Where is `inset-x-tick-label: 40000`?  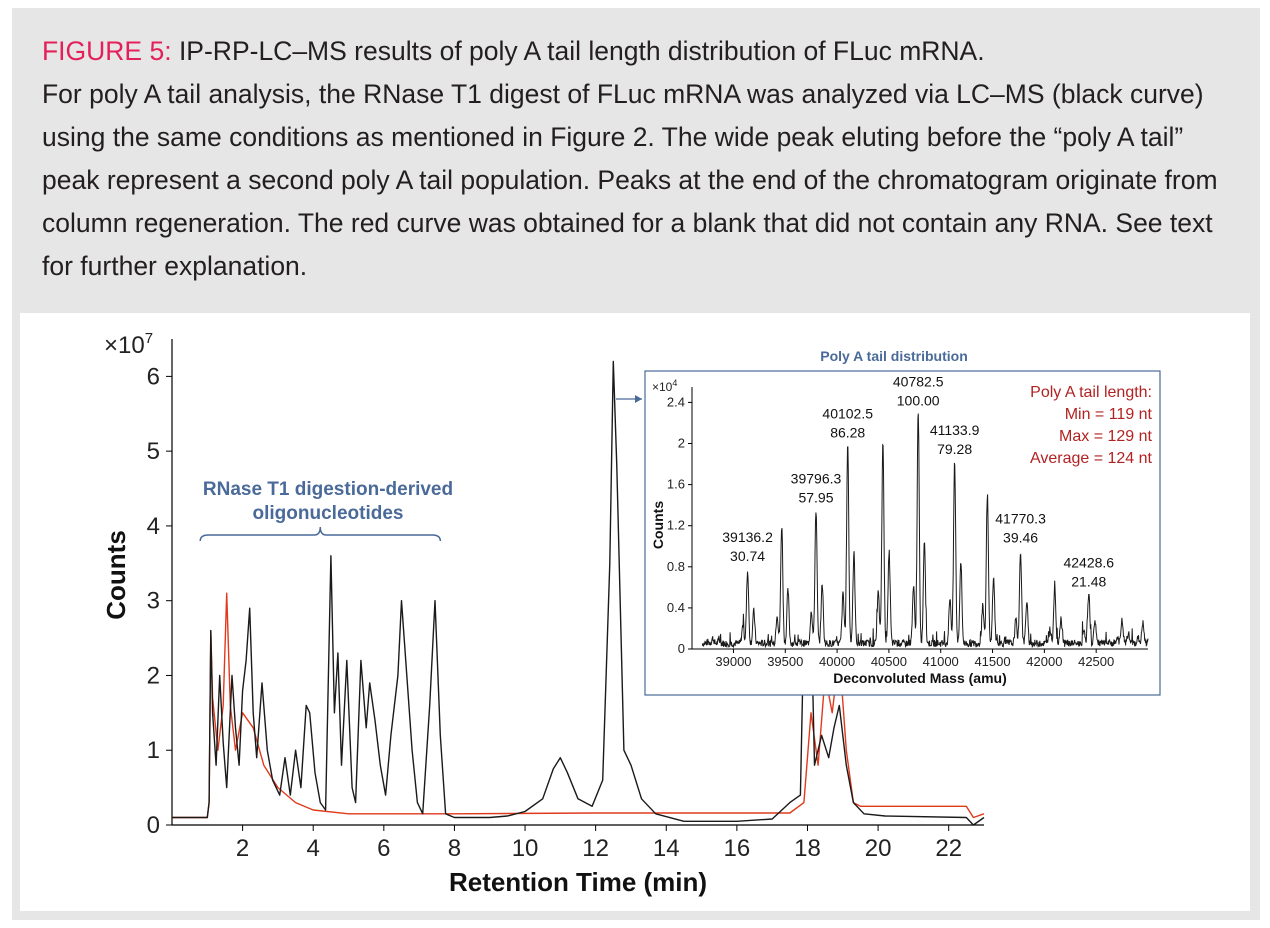 inset-x-tick-label: 40000 is located at coordinates (837, 661).